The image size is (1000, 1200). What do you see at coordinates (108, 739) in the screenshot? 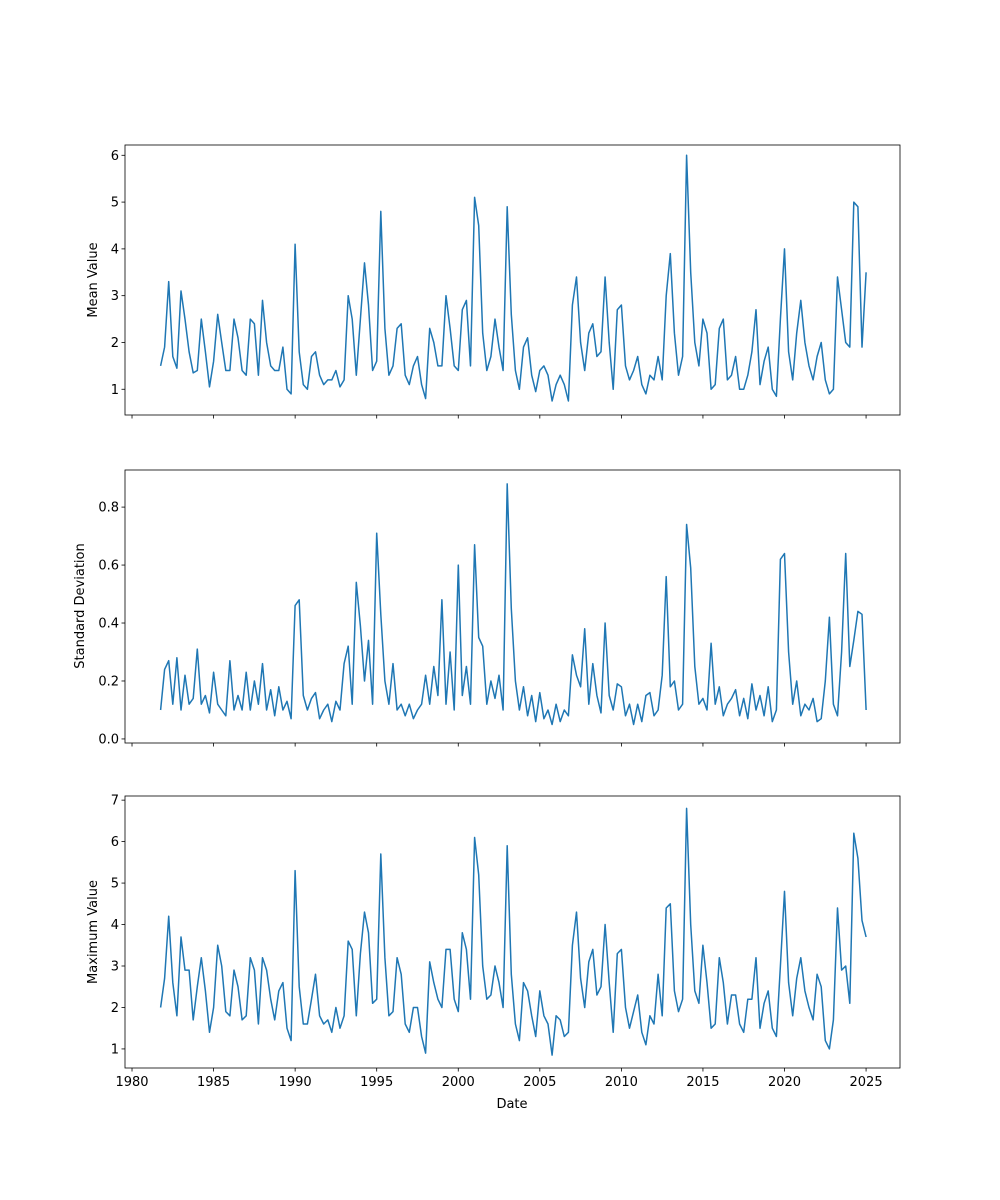
I see `y-tick-label: 0.0` at bounding box center [108, 739].